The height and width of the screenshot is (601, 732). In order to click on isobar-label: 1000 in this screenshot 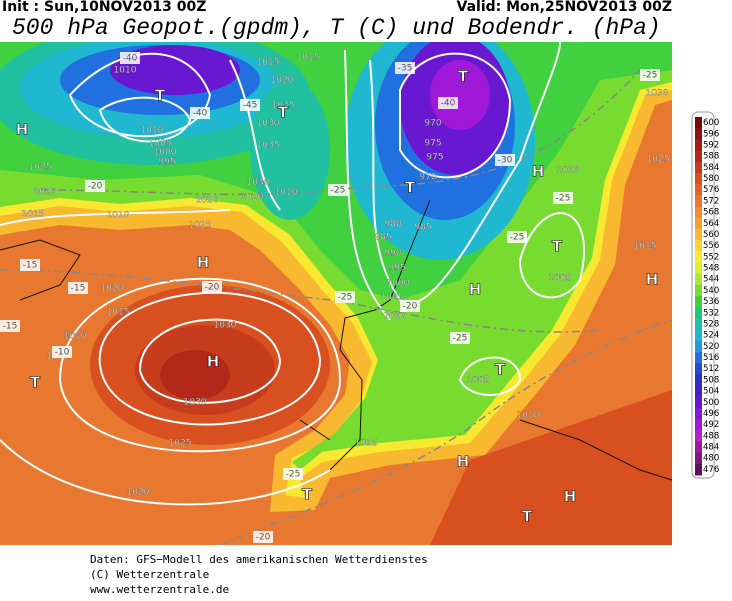, I will do `click(398, 284)`.